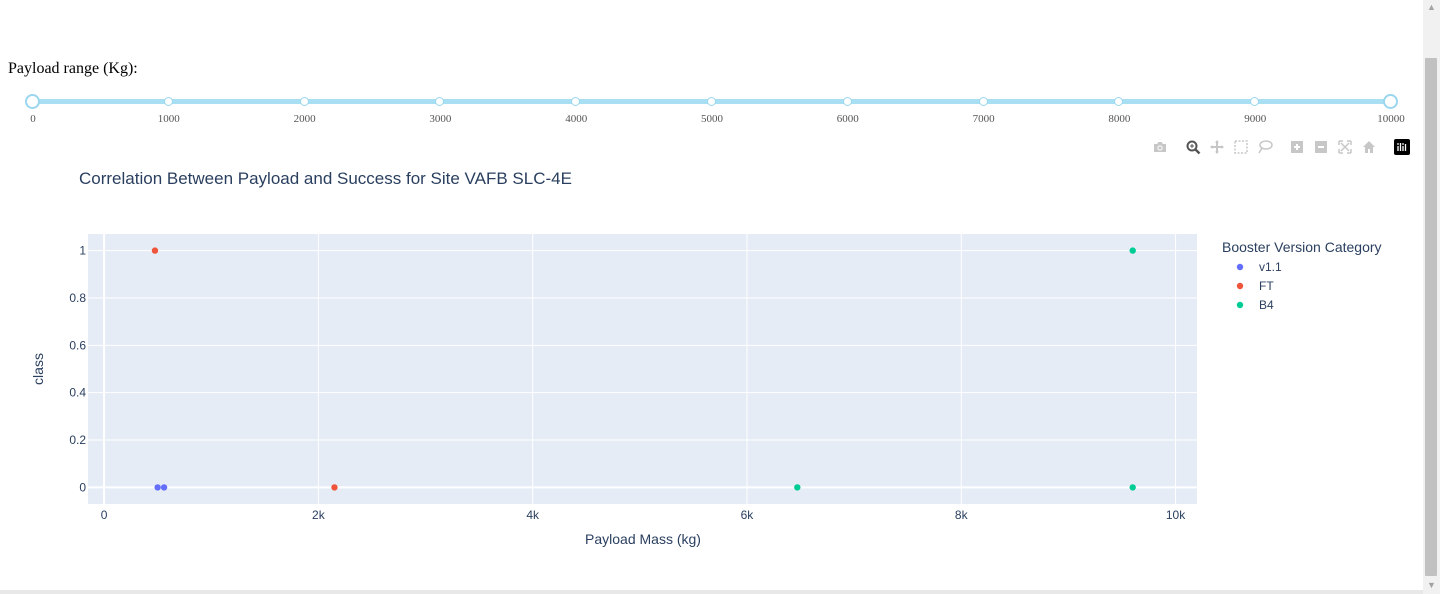 Image resolution: width=1440 pixels, height=594 pixels. I want to click on slider-tick-label: 0, so click(33, 119).